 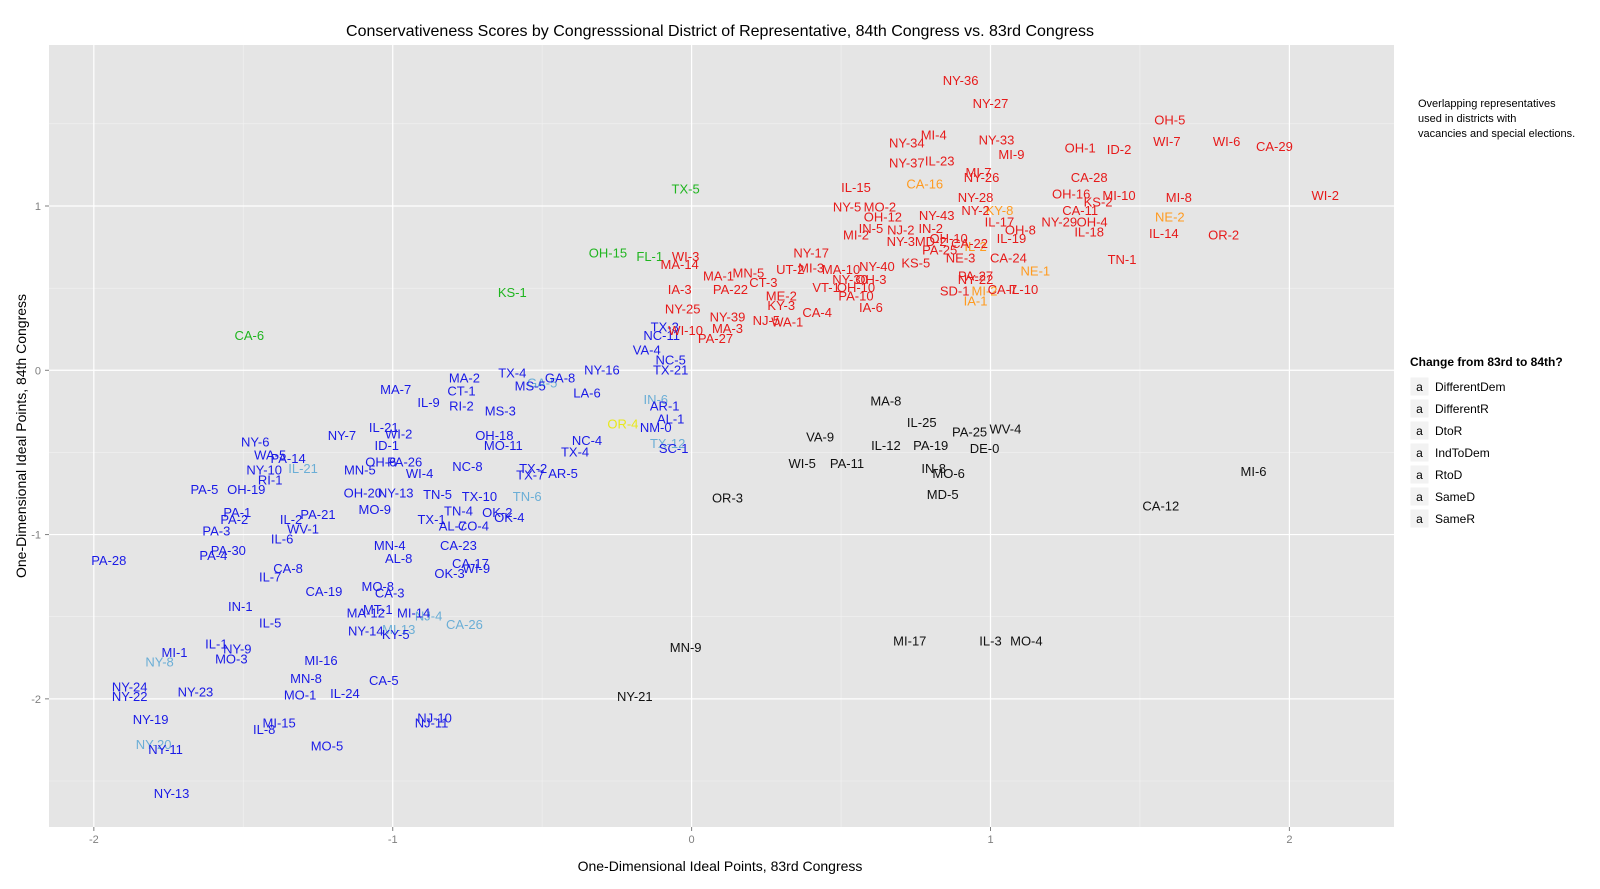 I want to click on point-label: NY-23, so click(x=196, y=691).